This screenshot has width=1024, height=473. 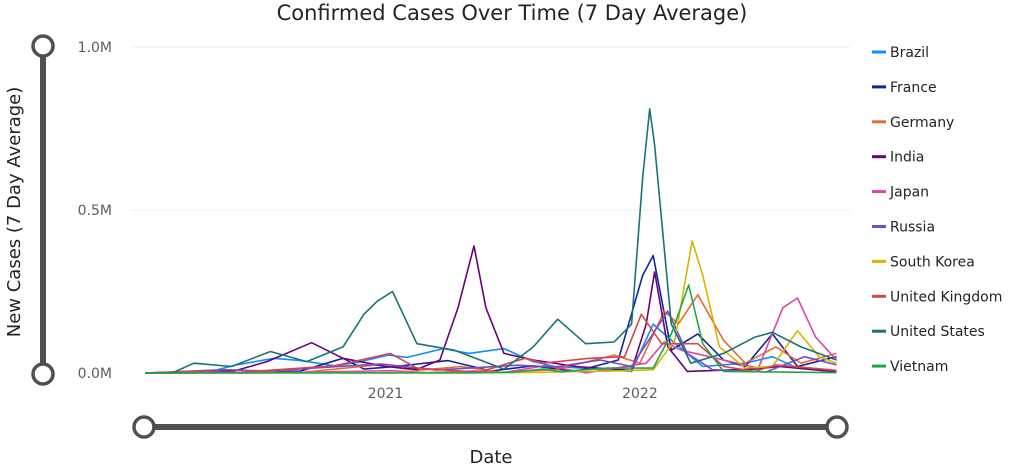 What do you see at coordinates (922, 123) in the screenshot?
I see `legend-label: Germany` at bounding box center [922, 123].